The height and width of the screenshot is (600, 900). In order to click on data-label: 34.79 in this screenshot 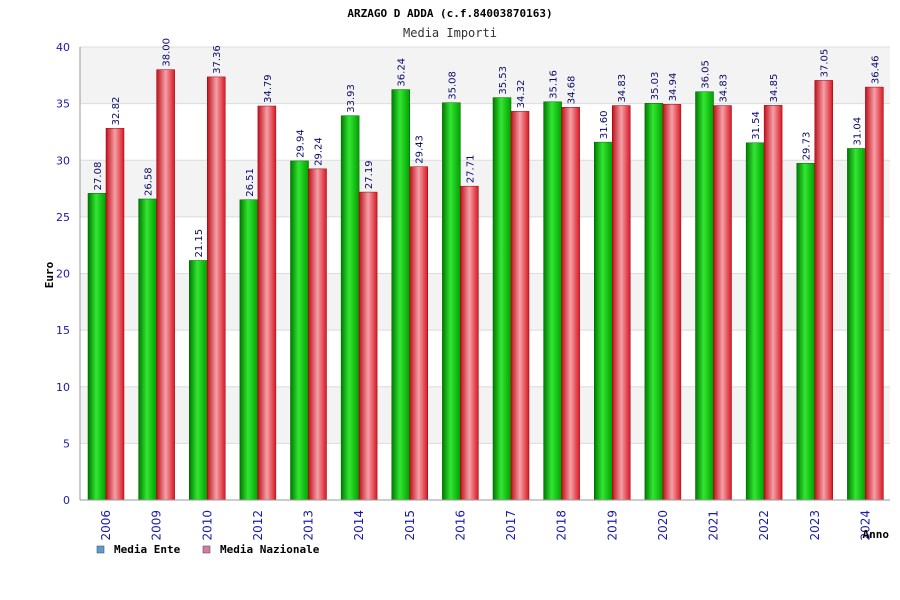, I will do `click(268, 88)`.